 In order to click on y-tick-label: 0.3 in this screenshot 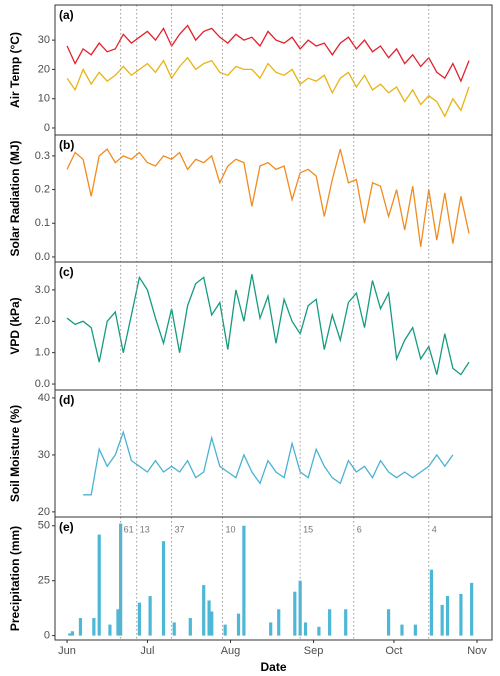, I will do `click(42, 156)`.